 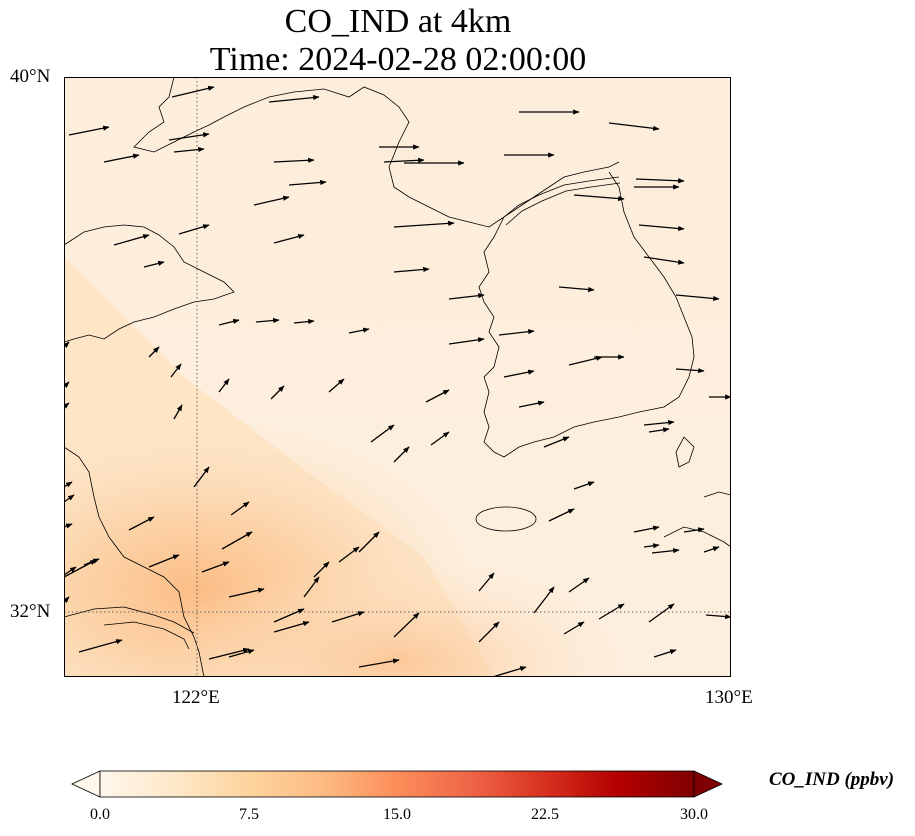 What do you see at coordinates (398, 59) in the screenshot?
I see `map-timestamp: Time: 2024-02-28 02:00:00` at bounding box center [398, 59].